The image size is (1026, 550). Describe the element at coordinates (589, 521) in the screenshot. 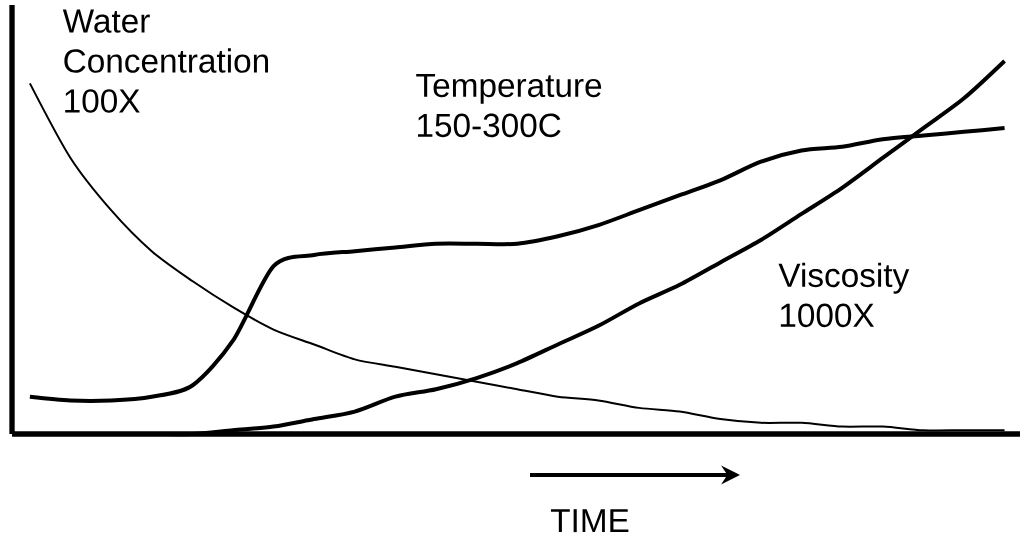

I see `x-axis-title: TIME` at that location.